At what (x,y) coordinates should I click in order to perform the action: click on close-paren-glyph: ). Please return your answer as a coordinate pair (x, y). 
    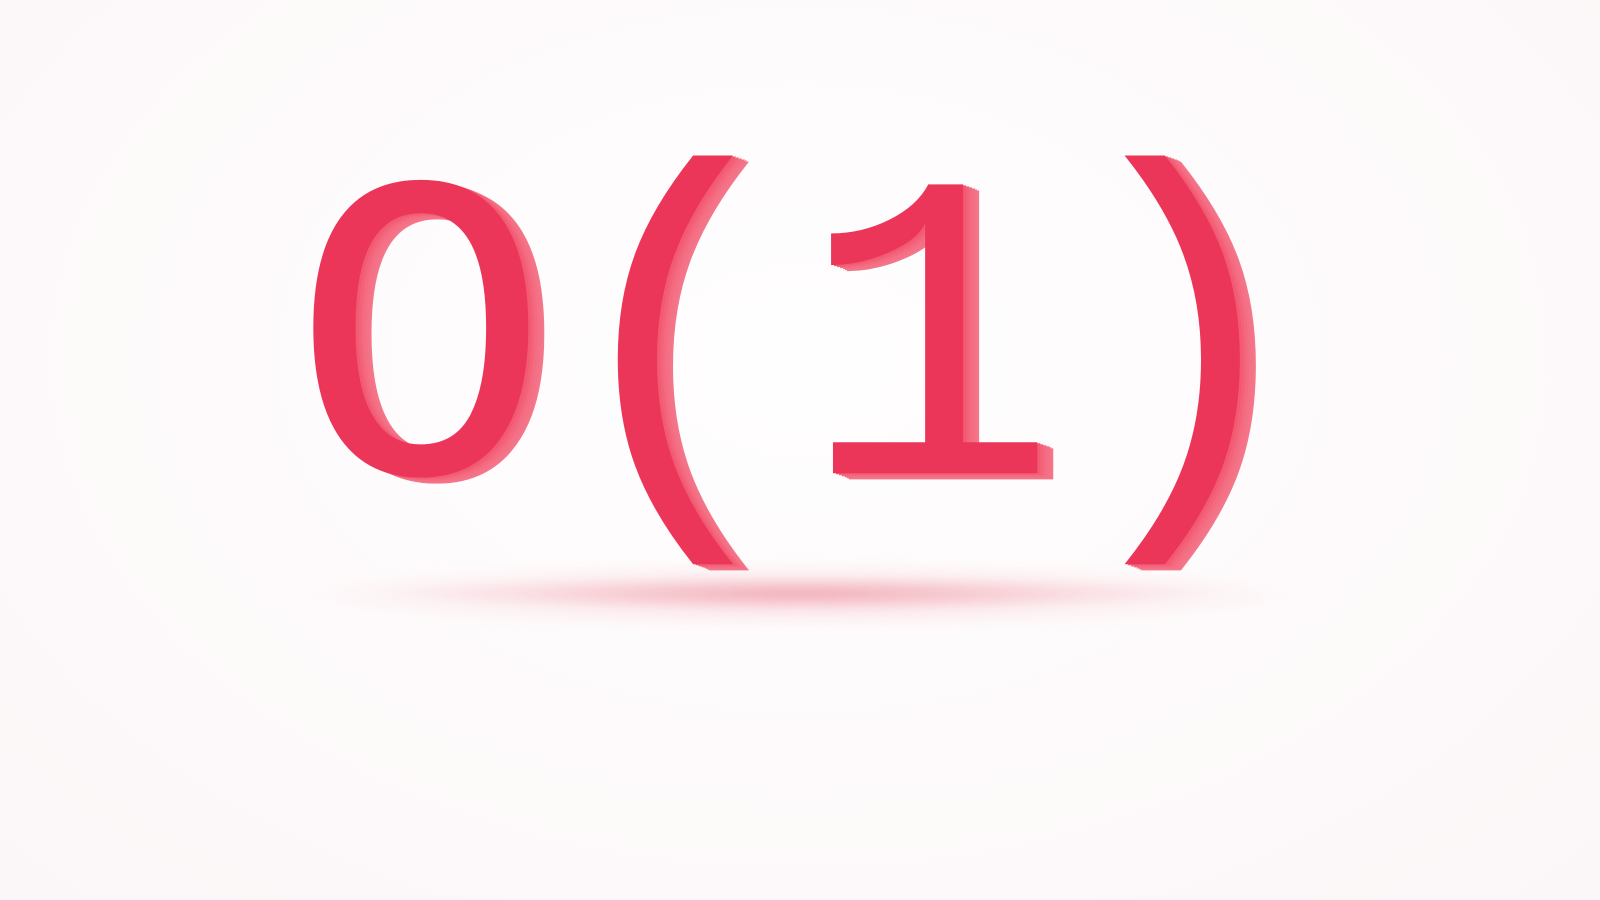
    Looking at the image, I should click on (1183, 357).